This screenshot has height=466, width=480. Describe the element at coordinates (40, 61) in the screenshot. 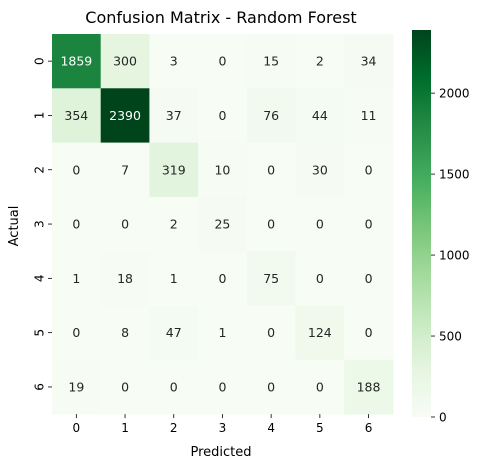

I see `y-tick-label: 0` at that location.